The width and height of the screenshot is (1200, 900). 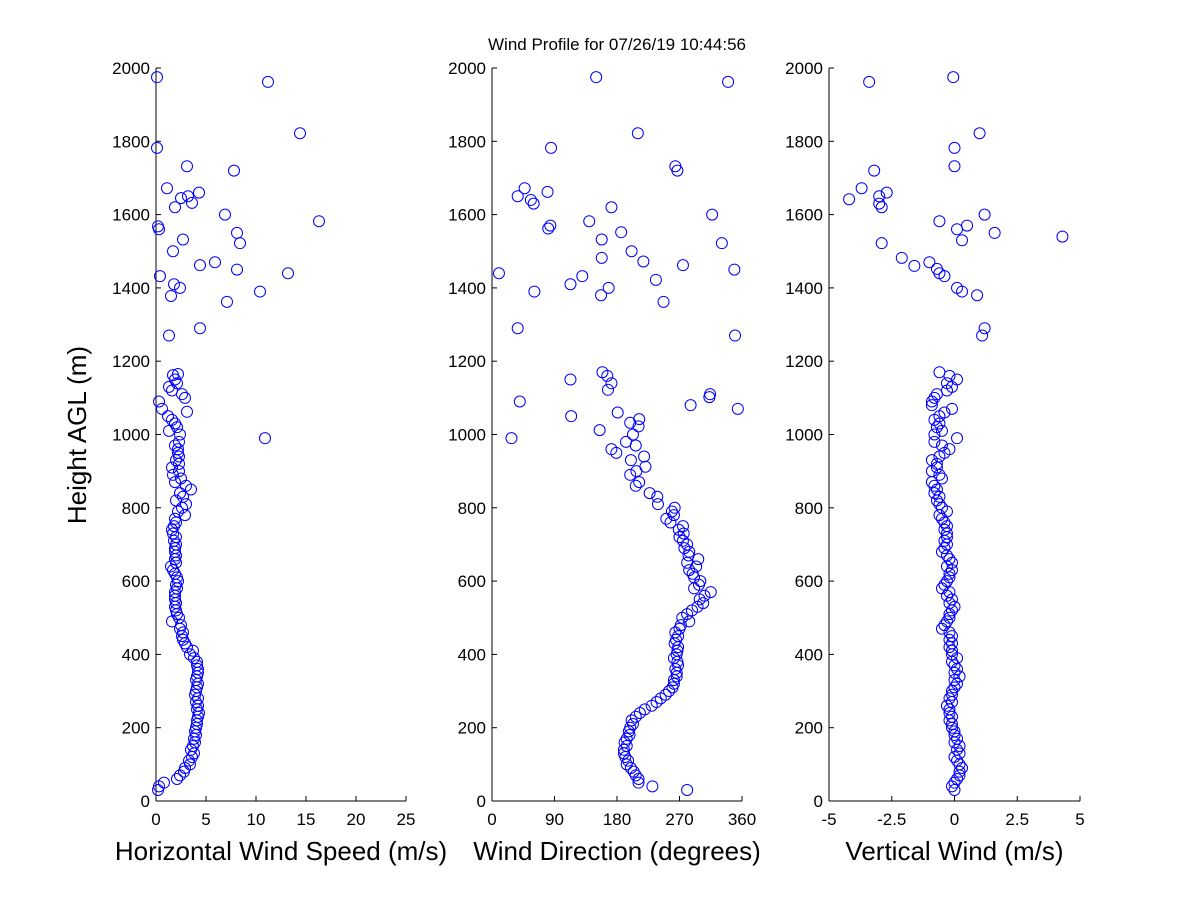 I want to click on speed-y-tick-label: 2000, so click(x=131, y=68).